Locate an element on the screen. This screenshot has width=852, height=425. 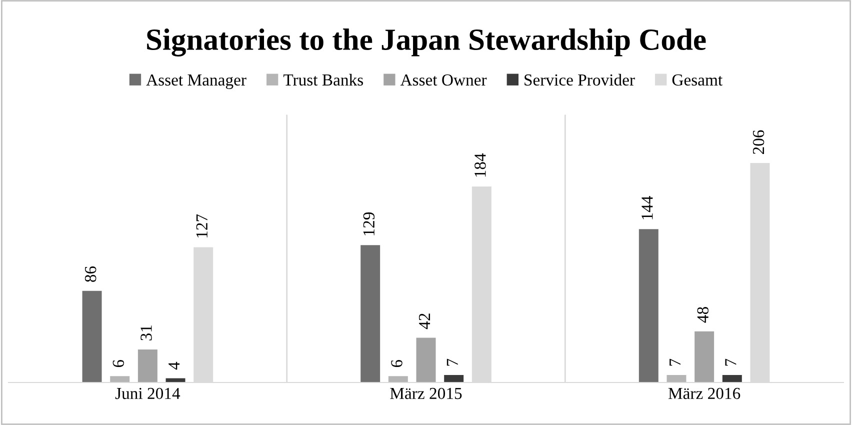
data-label: 206 is located at coordinates (758, 142).